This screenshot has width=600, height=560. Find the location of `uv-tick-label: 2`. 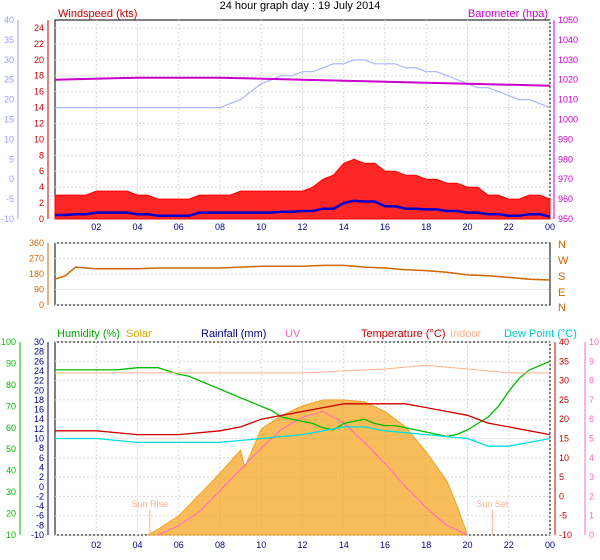

uv-tick-label: 2 is located at coordinates (591, 496).